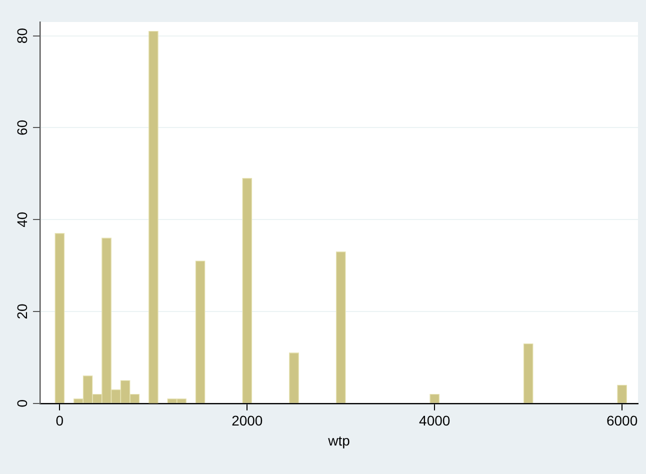  Describe the element at coordinates (60, 420) in the screenshot. I see `x-tick-label: 0` at that location.